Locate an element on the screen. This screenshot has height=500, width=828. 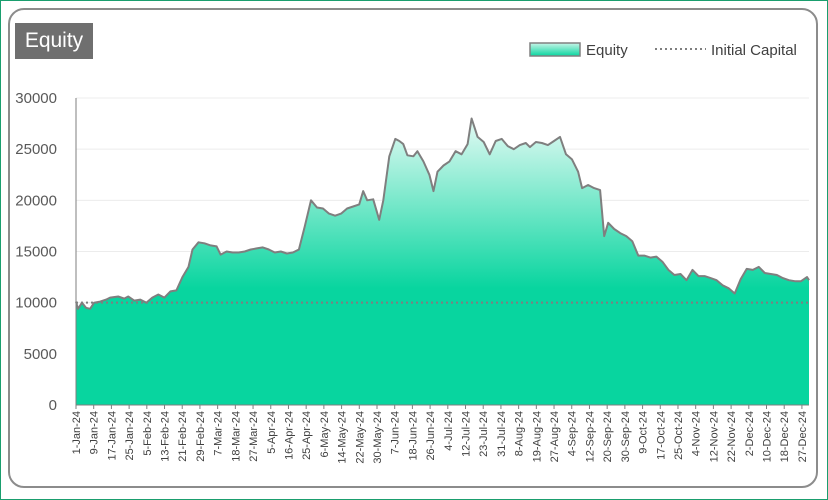
x-tick-label: 25-Oct-24 is located at coordinates (679, 435).